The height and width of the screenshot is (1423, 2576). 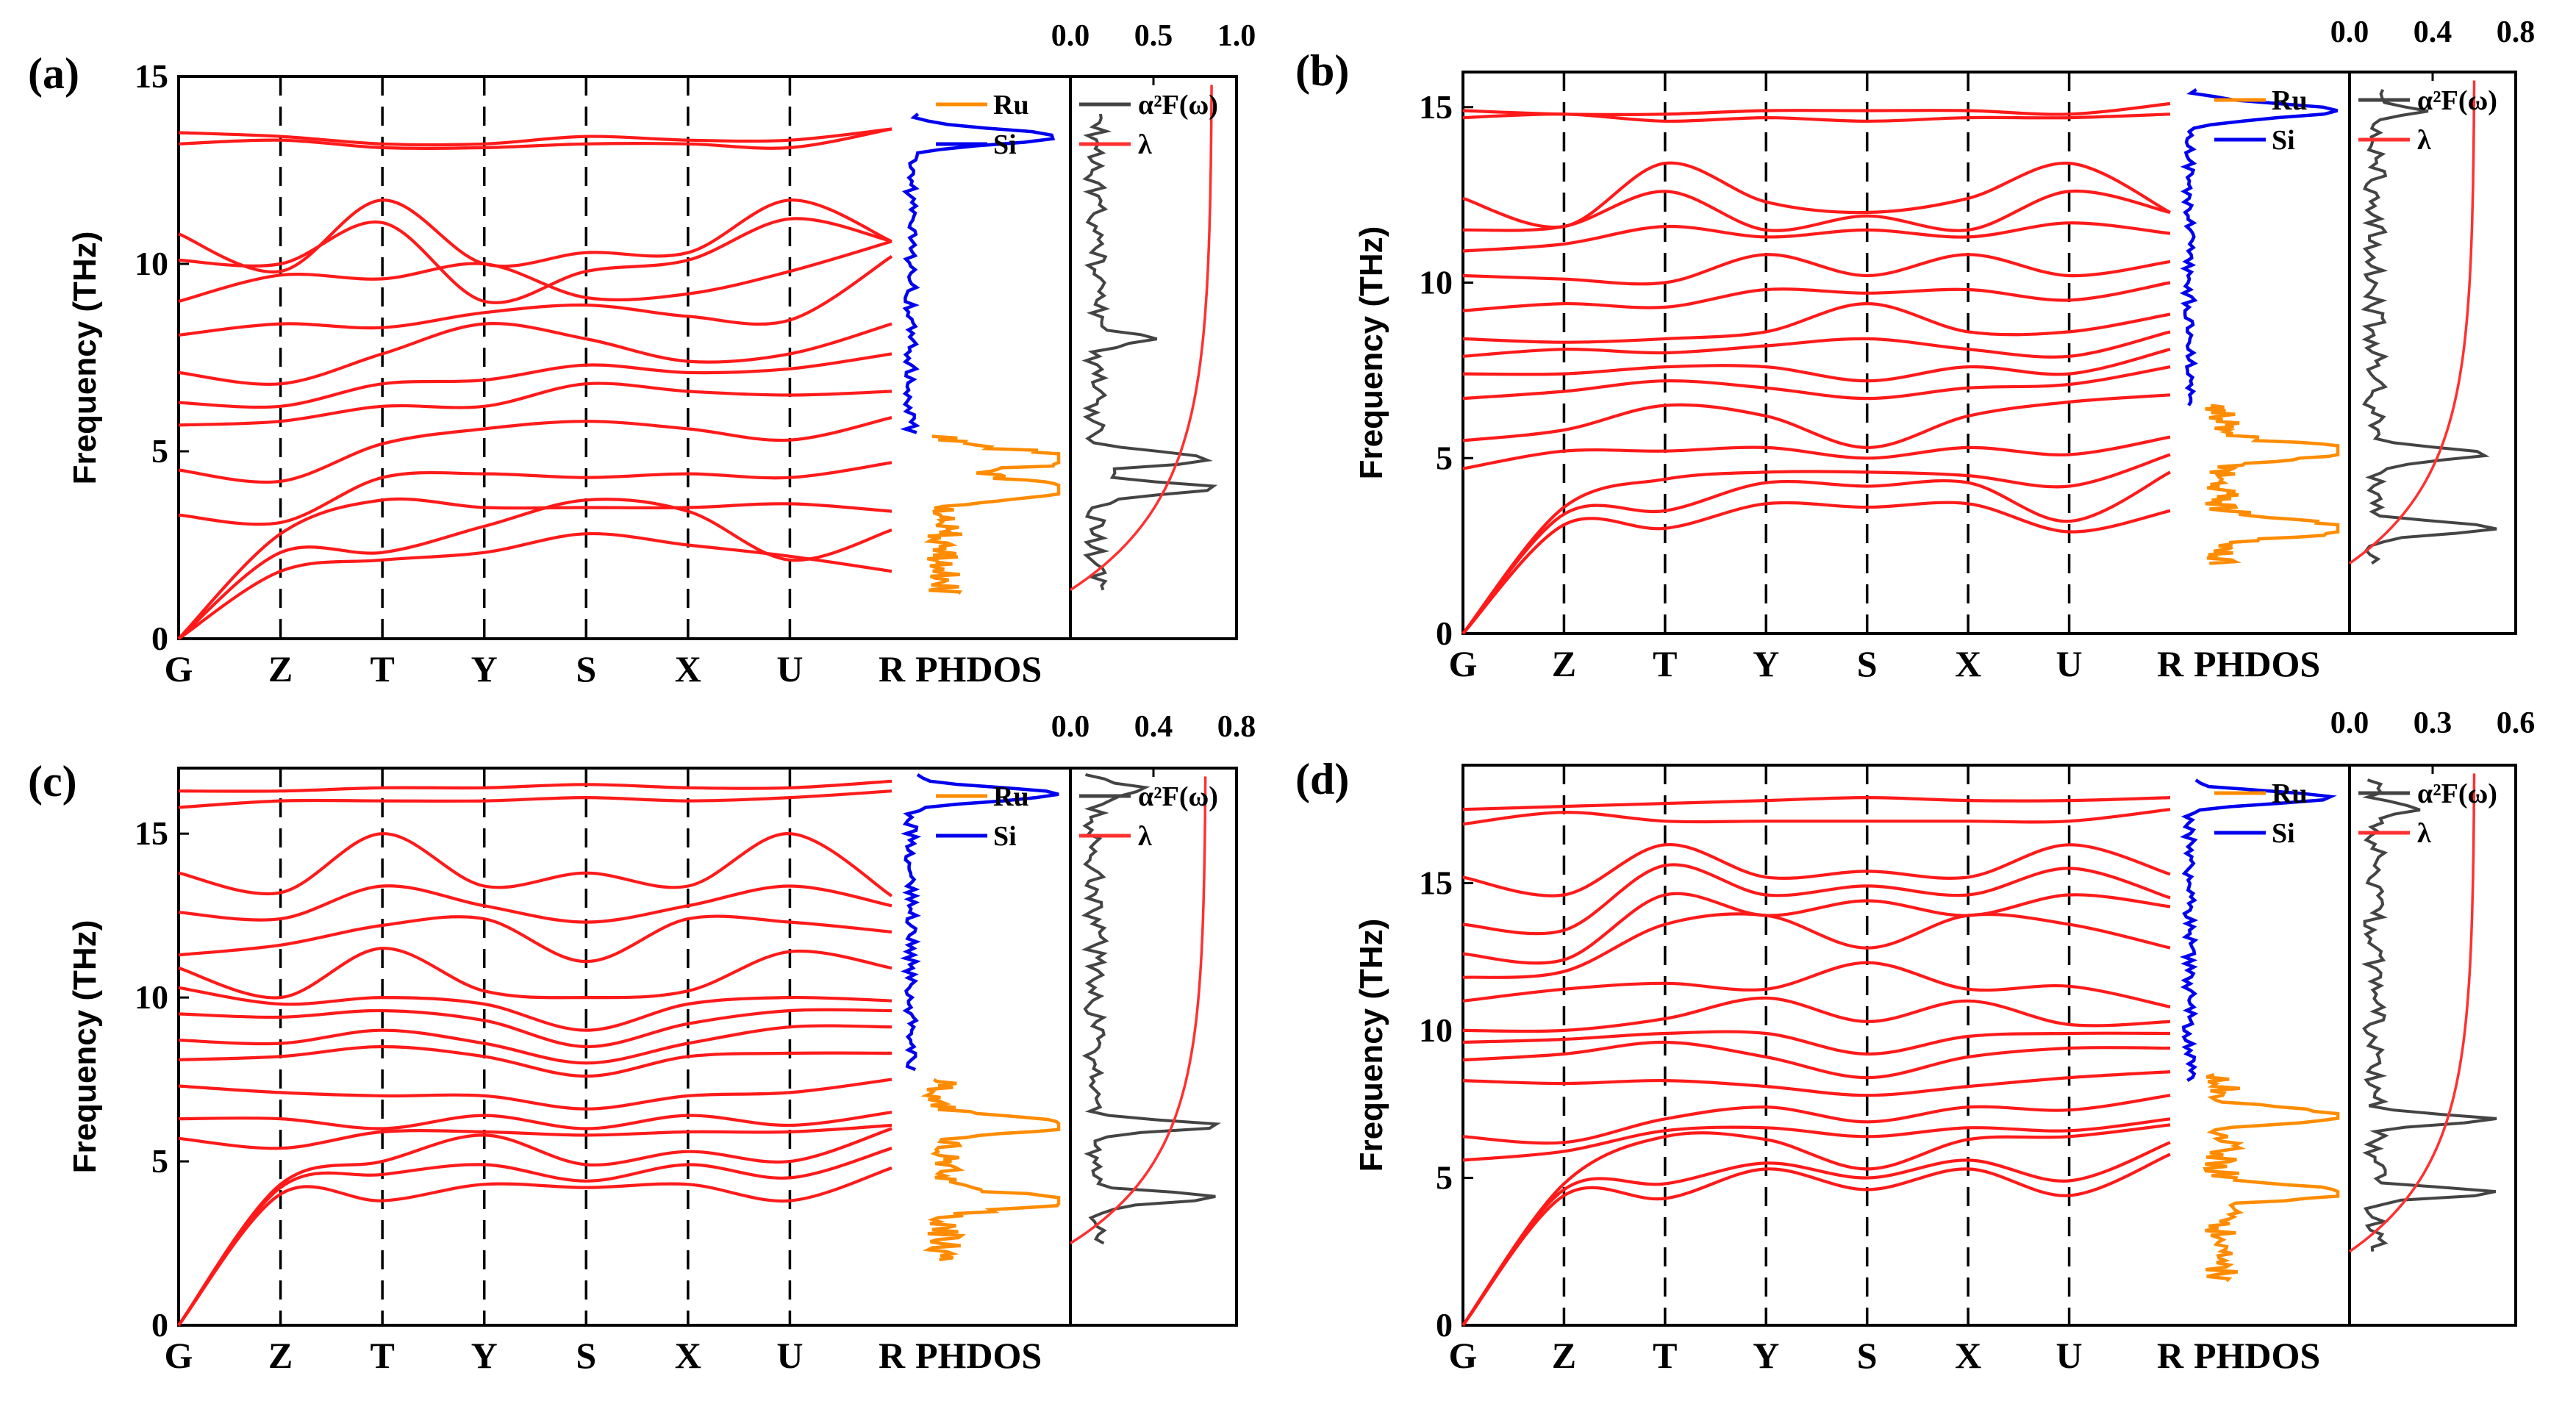 I want to click on y-tick-label: 15, so click(x=1436, y=107).